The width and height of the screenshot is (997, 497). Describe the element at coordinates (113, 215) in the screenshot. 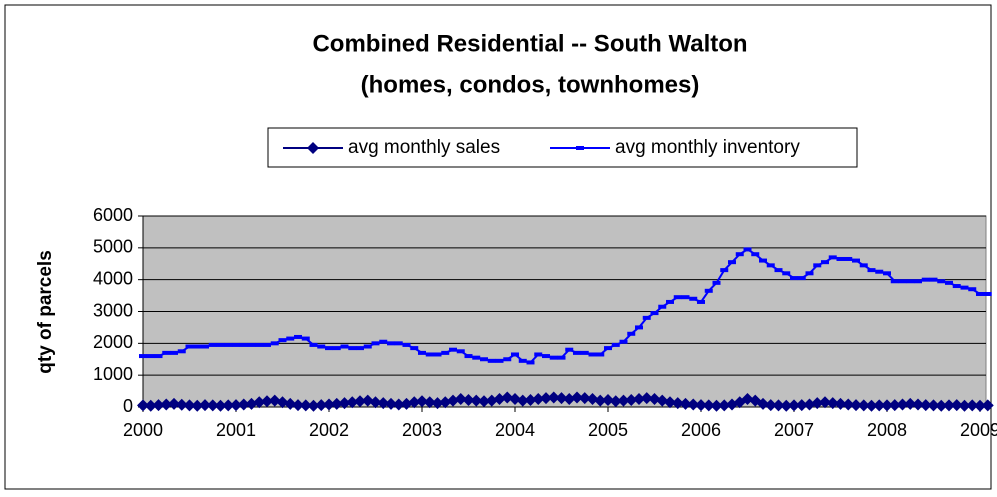

I see `y-tick-label: 6000` at that location.